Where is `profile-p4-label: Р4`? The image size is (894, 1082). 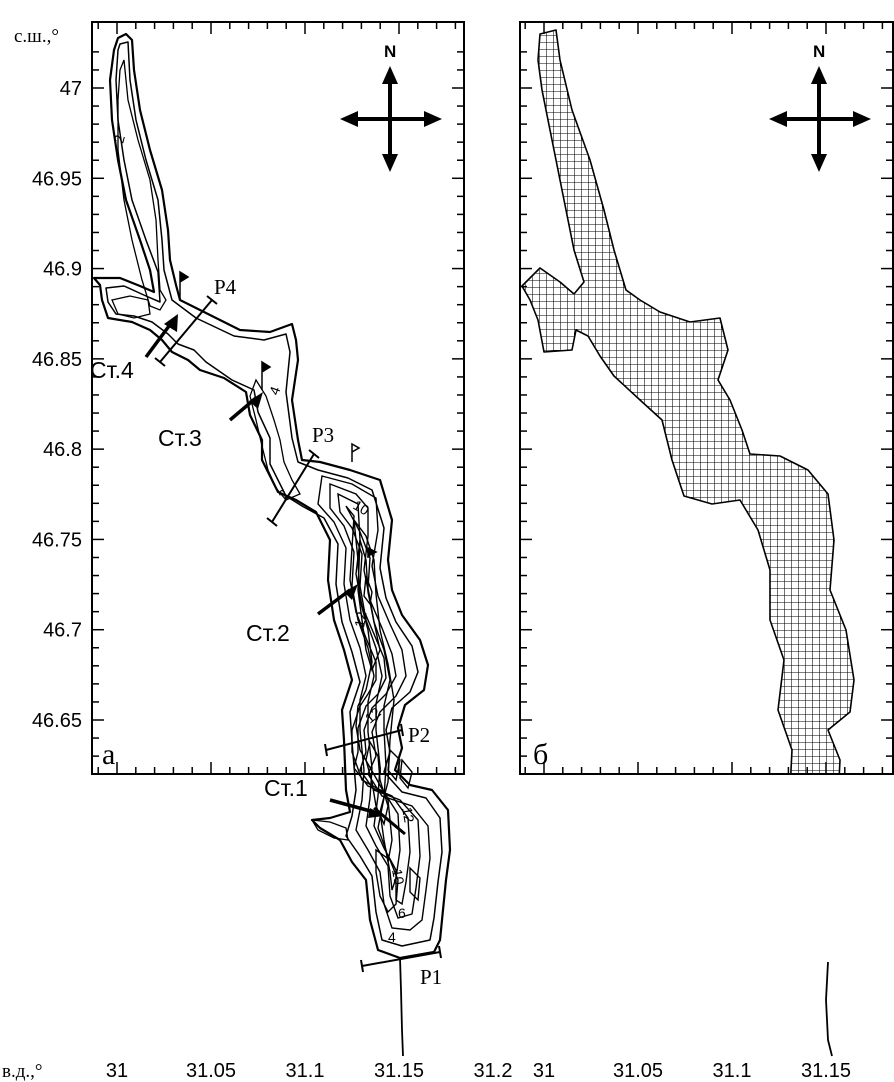
profile-p4-label: Р4 is located at coordinates (225, 287).